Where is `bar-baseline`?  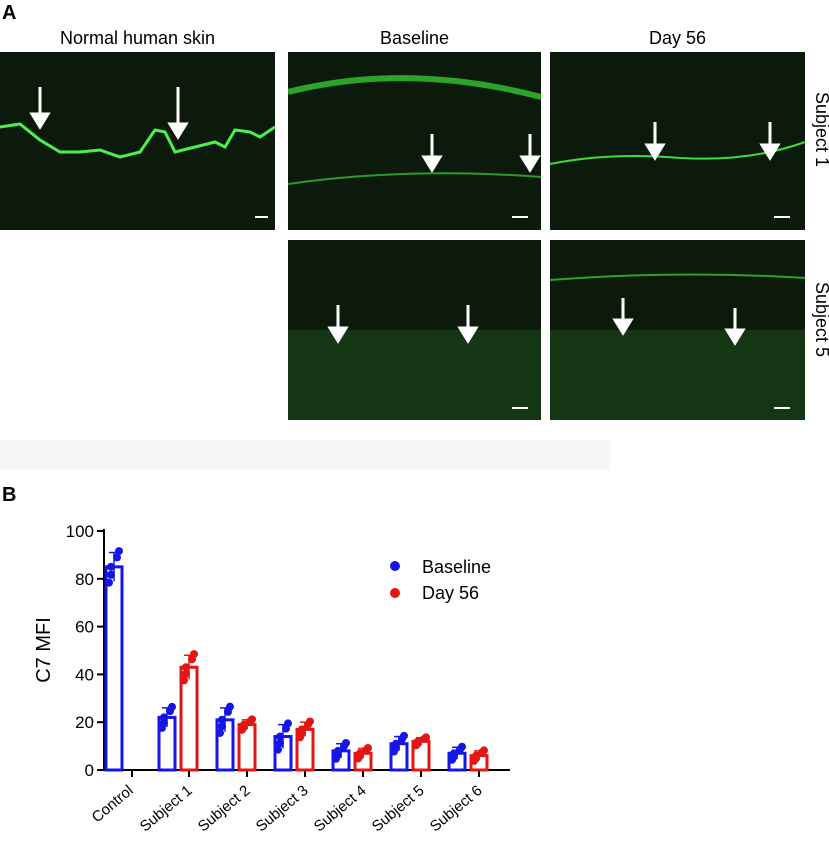
bar-baseline is located at coordinates (114, 668).